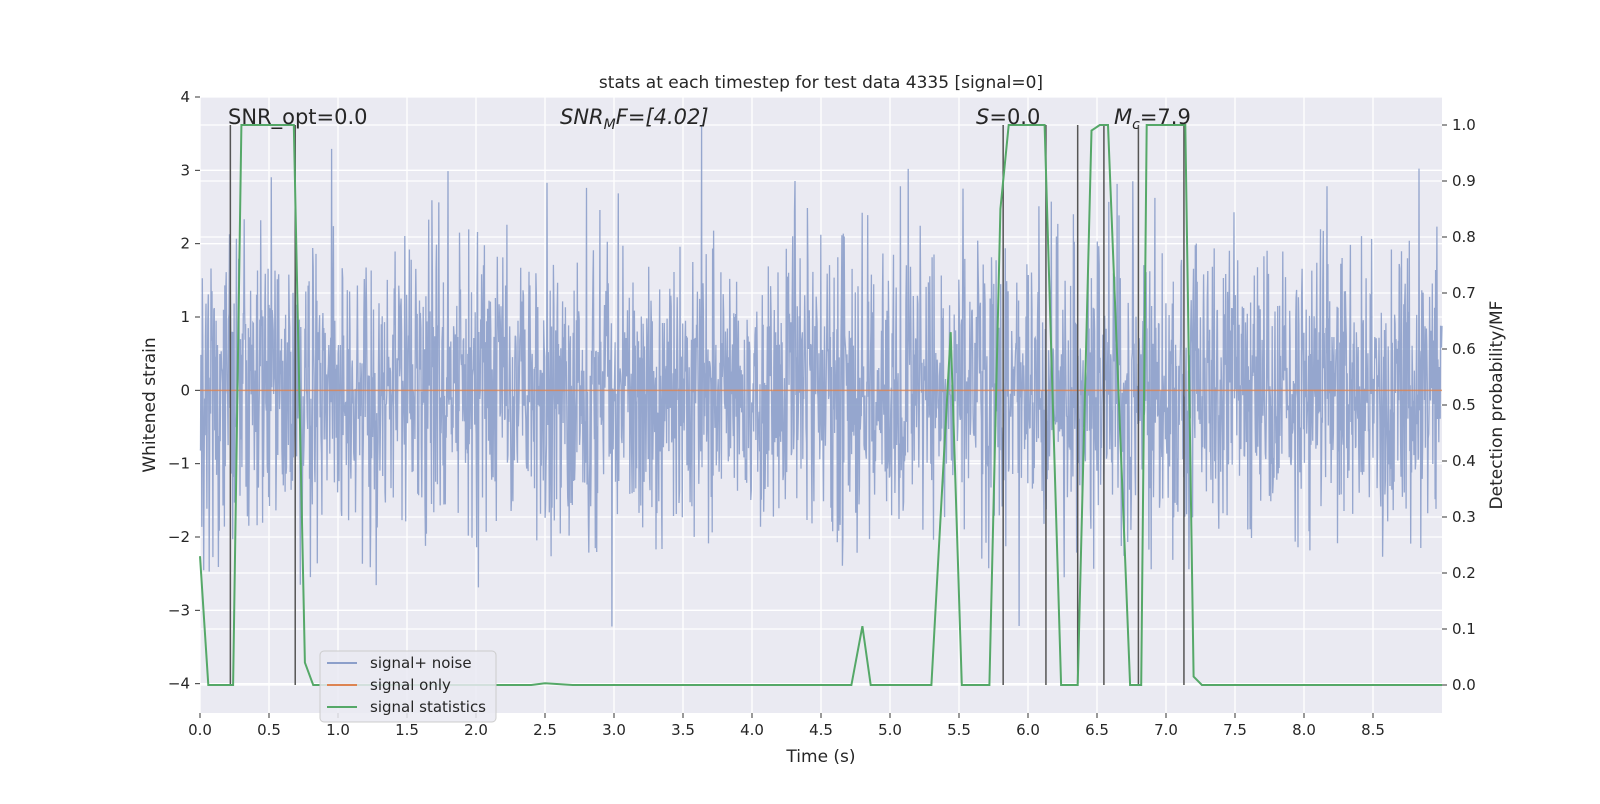  I want to click on y-left-axis-ticks: −4 −3 −2 −1 0 1 2 3 4, so click(184, 390).